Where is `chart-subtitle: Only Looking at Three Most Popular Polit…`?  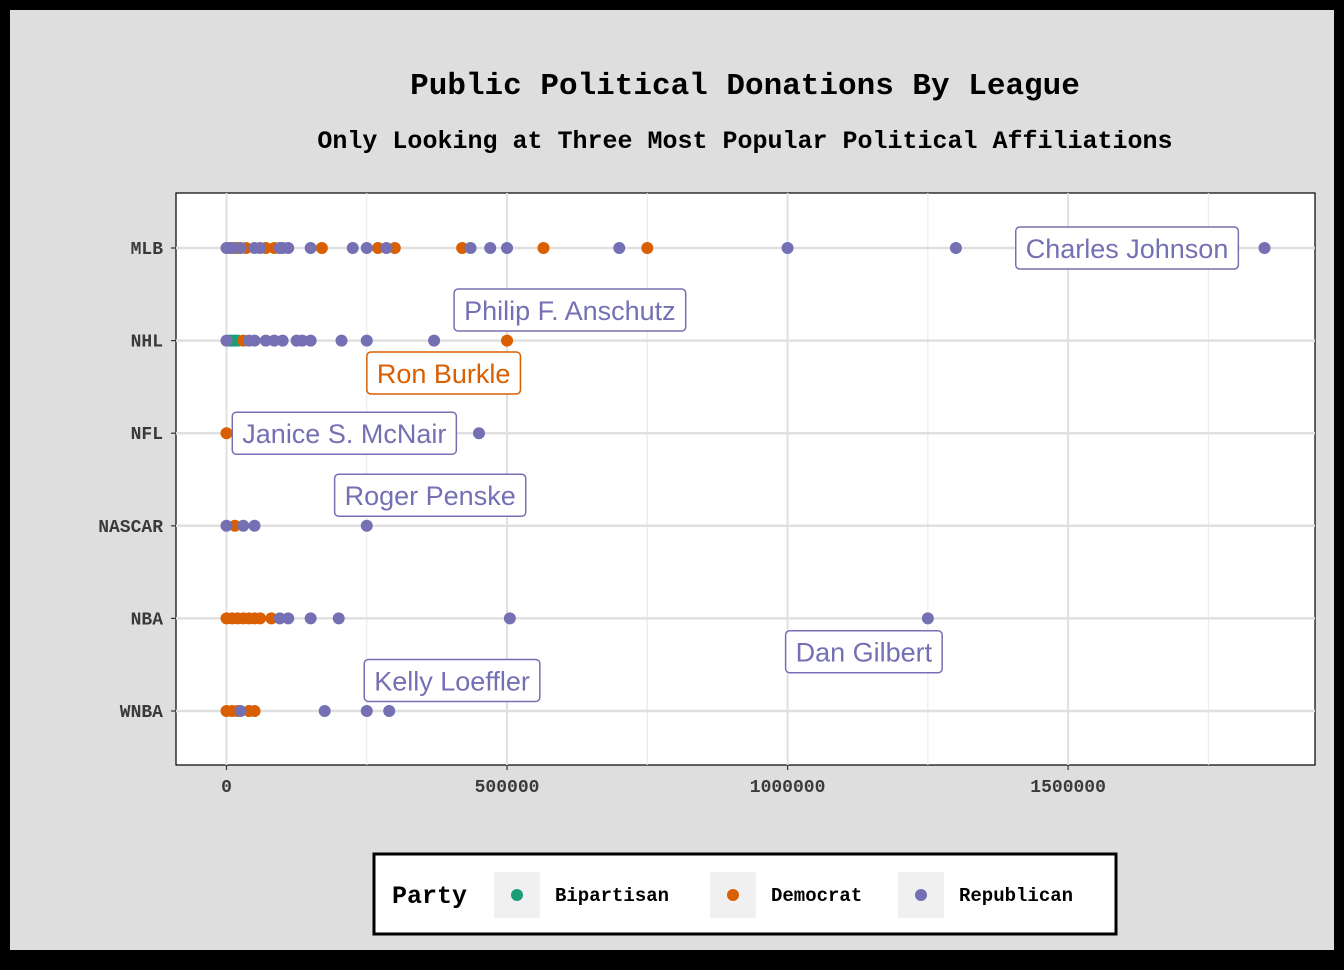 chart-subtitle: Only Looking at Three Most Popular Polit… is located at coordinates (744, 141).